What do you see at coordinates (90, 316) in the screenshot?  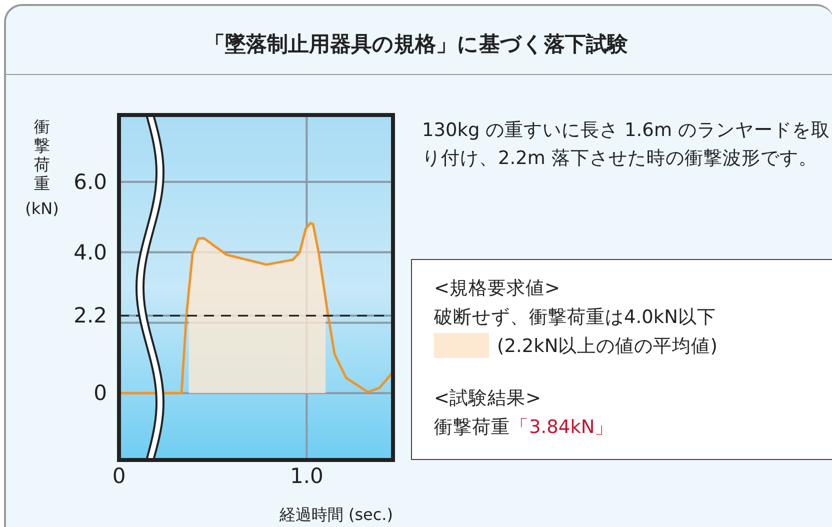 I see `y-tick-label: 2.2` at bounding box center [90, 316].